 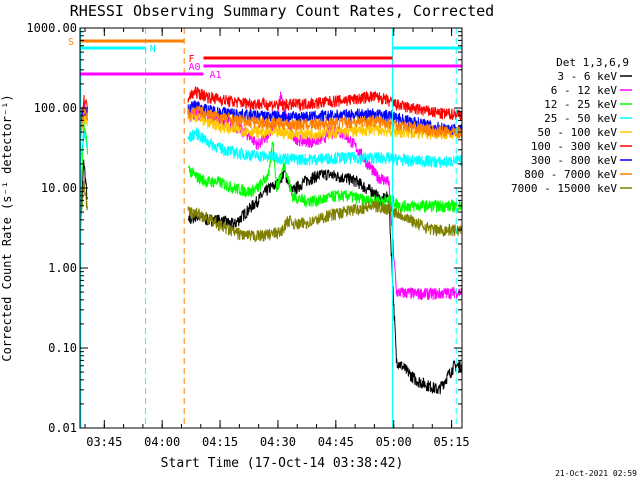 What do you see at coordinates (452, 442) in the screenshot?
I see `x-tick-label-6: 05:15` at bounding box center [452, 442].